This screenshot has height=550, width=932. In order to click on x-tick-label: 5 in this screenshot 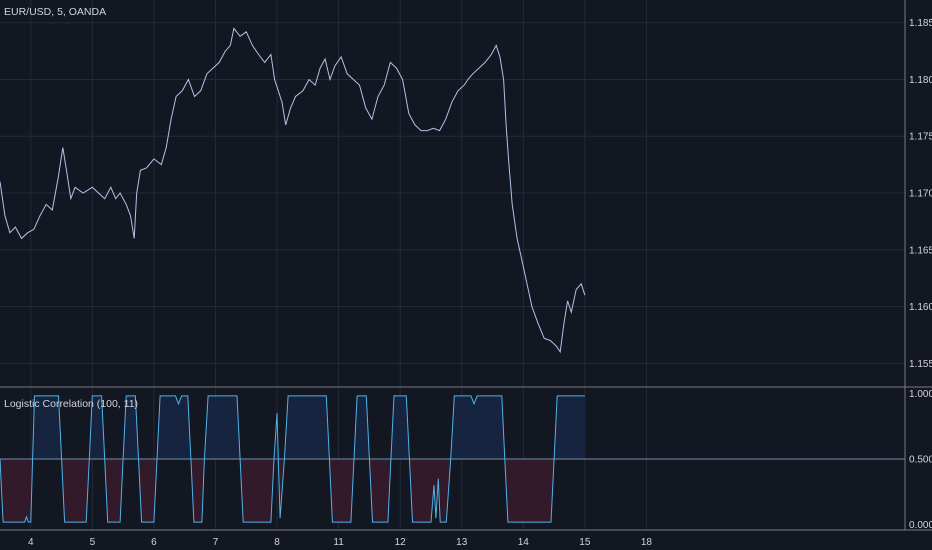, I will do `click(93, 542)`.